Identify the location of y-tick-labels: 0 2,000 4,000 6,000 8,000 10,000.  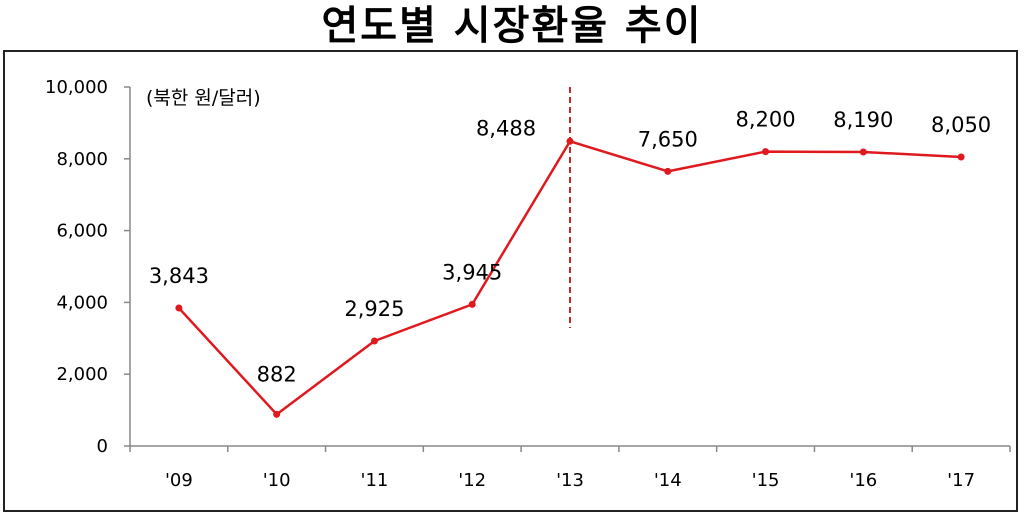
(76, 267).